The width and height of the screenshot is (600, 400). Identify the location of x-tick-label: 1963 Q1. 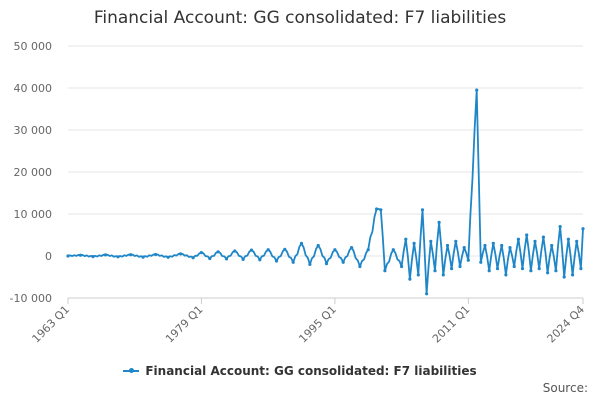
(51, 324).